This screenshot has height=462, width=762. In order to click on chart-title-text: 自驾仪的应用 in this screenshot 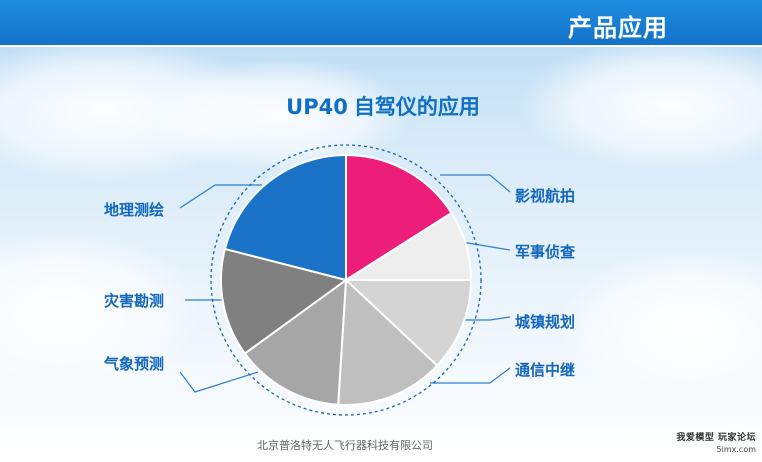, I will do `click(416, 107)`.